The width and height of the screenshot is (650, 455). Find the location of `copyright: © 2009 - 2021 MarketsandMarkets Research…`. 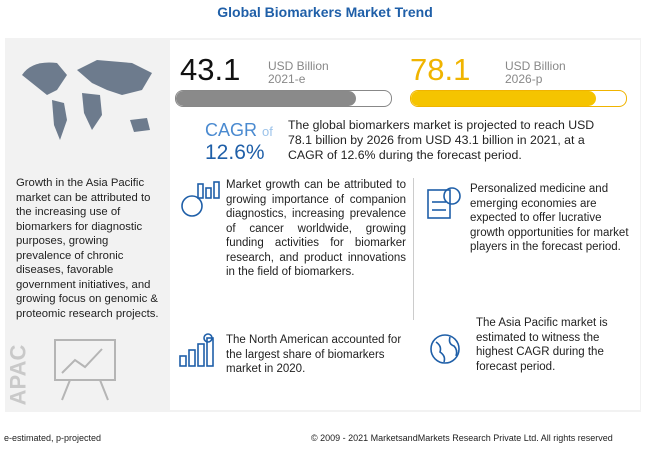

copyright: © 2009 - 2021 MarketsandMarkets Research… is located at coordinates (462, 438).